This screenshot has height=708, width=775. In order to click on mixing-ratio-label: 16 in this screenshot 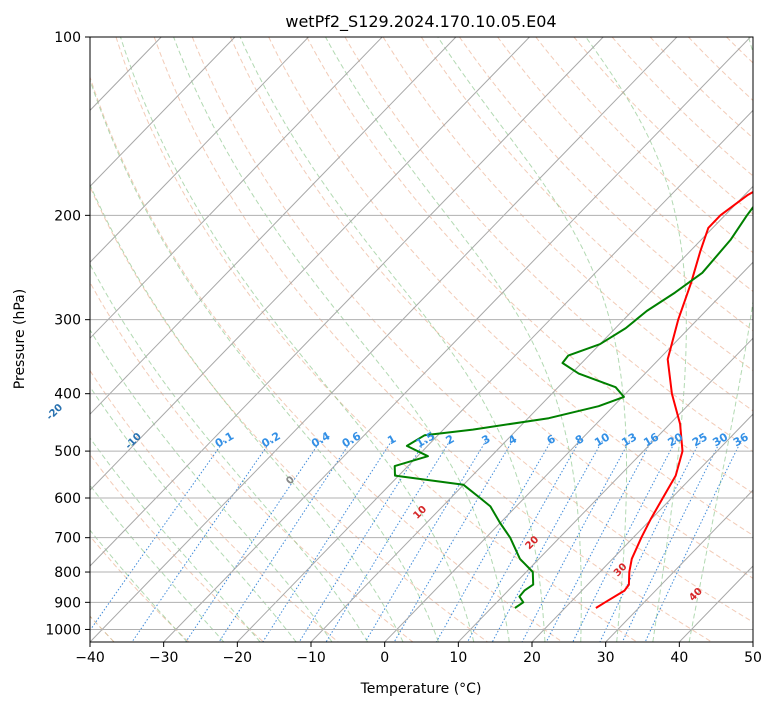, I will do `click(651, 439)`.